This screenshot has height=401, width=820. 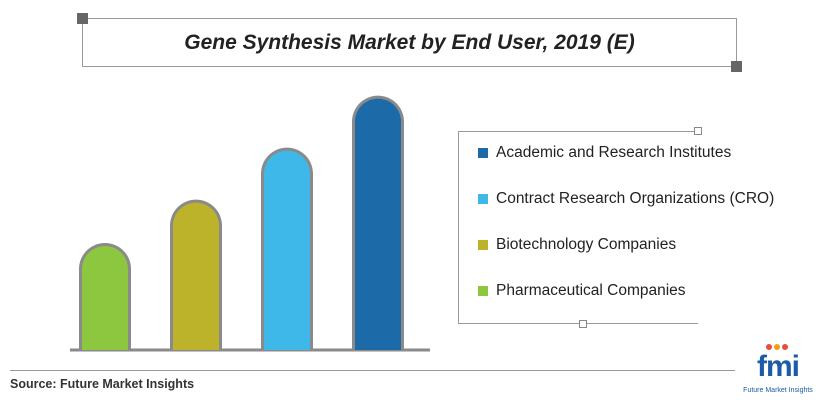 I want to click on source-divider, so click(x=372, y=370).